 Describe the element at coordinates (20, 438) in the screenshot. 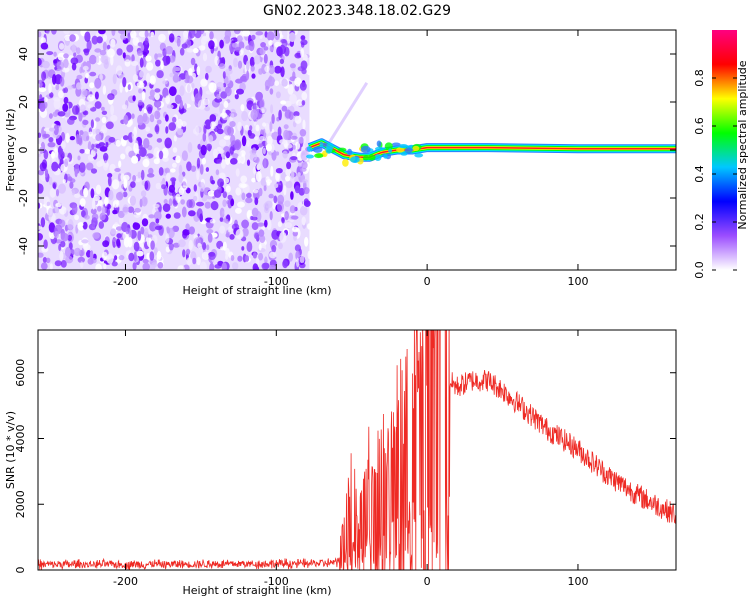

I see `y-tick-label: 4000` at that location.